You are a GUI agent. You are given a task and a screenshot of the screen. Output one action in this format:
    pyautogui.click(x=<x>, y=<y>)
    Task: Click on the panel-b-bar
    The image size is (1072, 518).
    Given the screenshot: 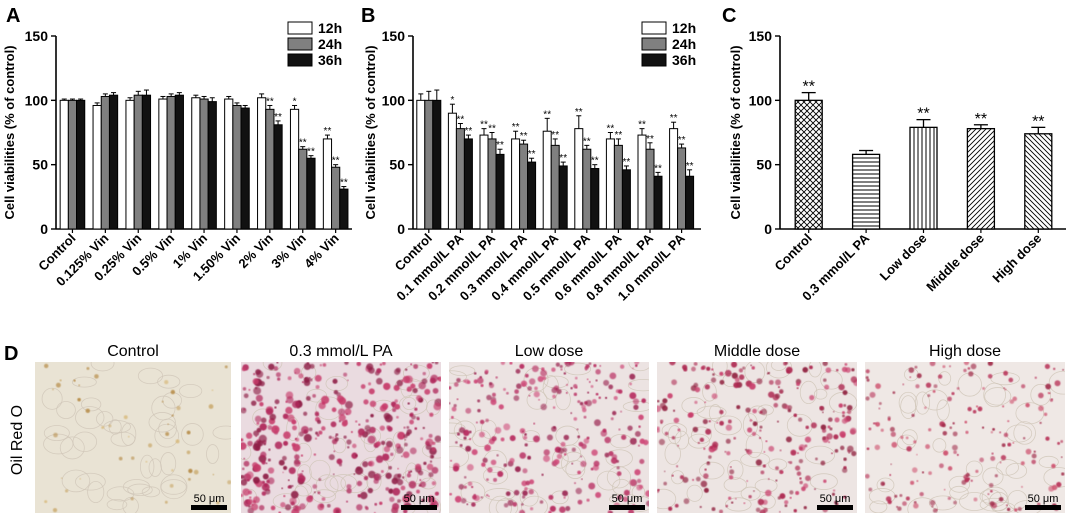 What is the action you would take?
    pyautogui.click(x=516, y=184)
    